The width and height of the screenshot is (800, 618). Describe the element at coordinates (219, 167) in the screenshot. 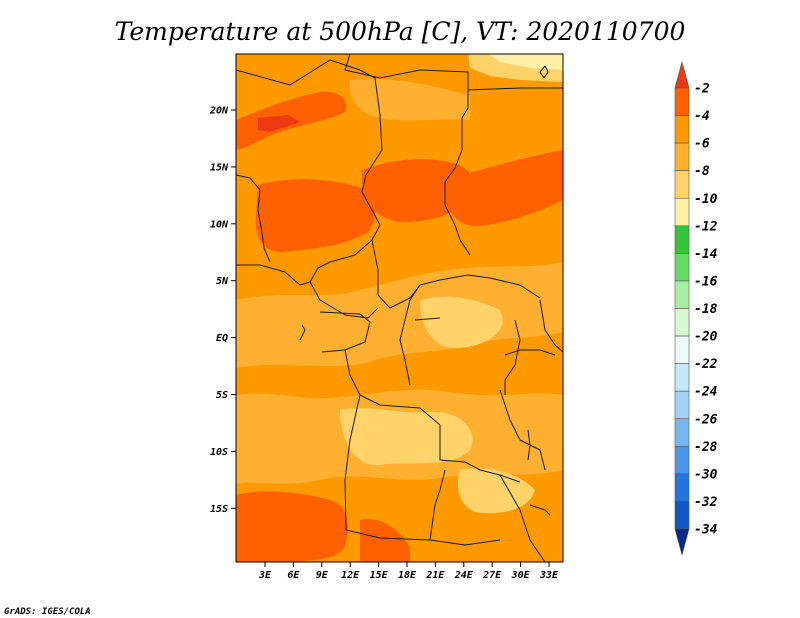

I see `latitude-tick-label: 15N` at that location.